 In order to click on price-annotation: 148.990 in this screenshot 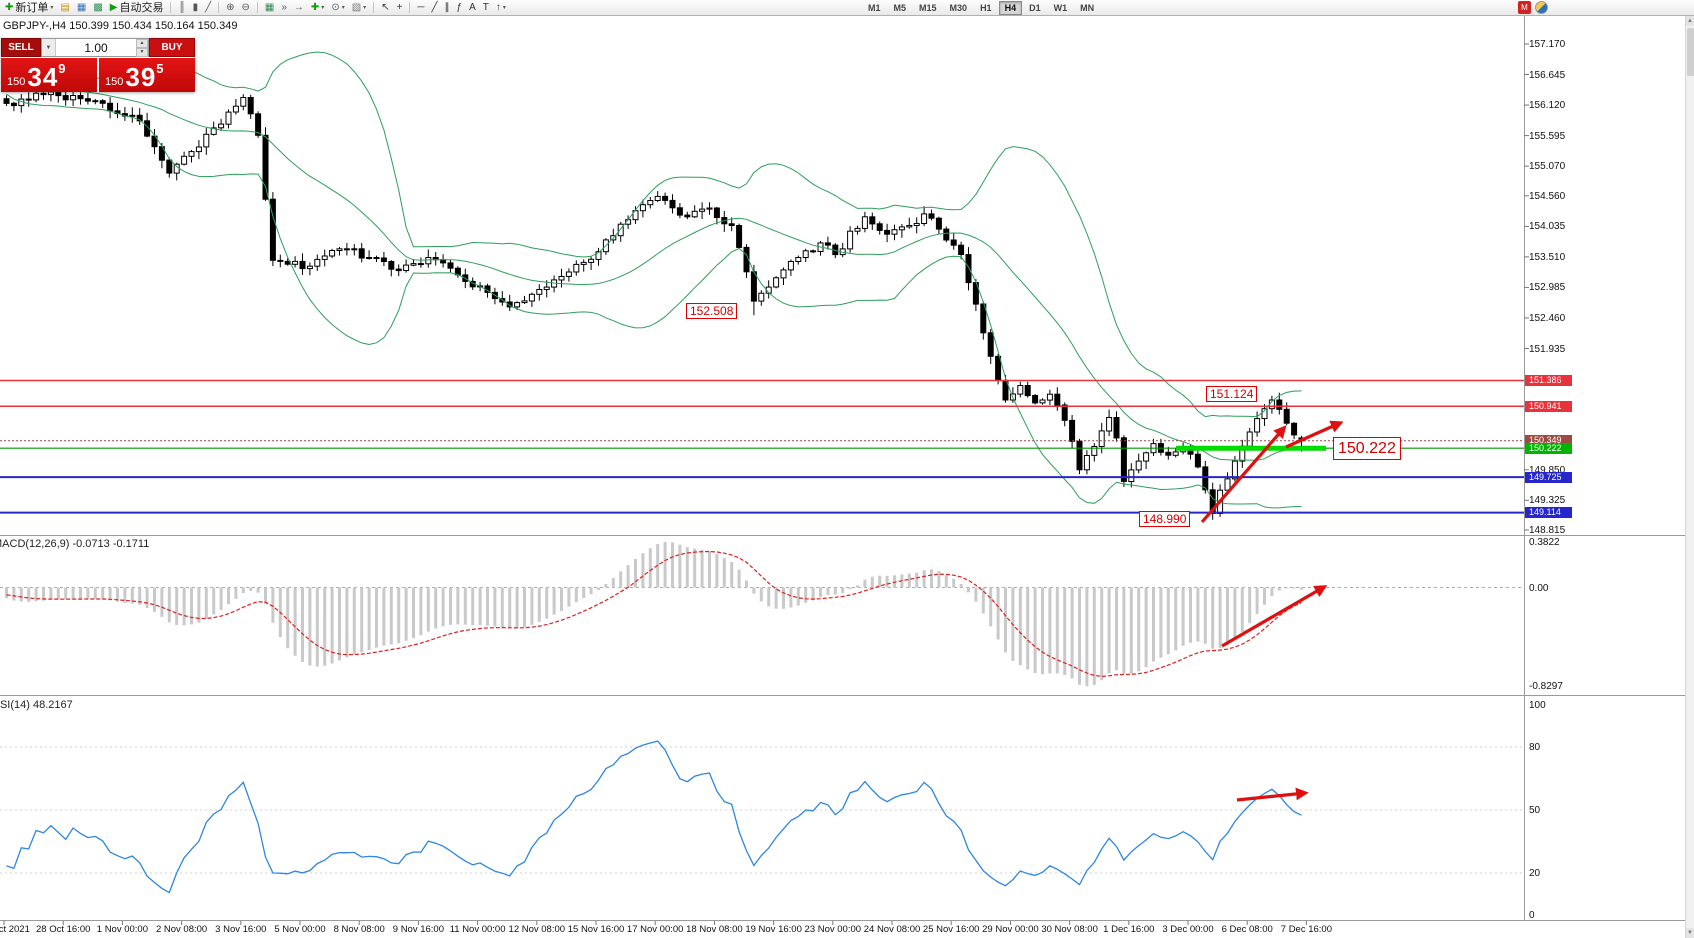, I will do `click(1165, 519)`.